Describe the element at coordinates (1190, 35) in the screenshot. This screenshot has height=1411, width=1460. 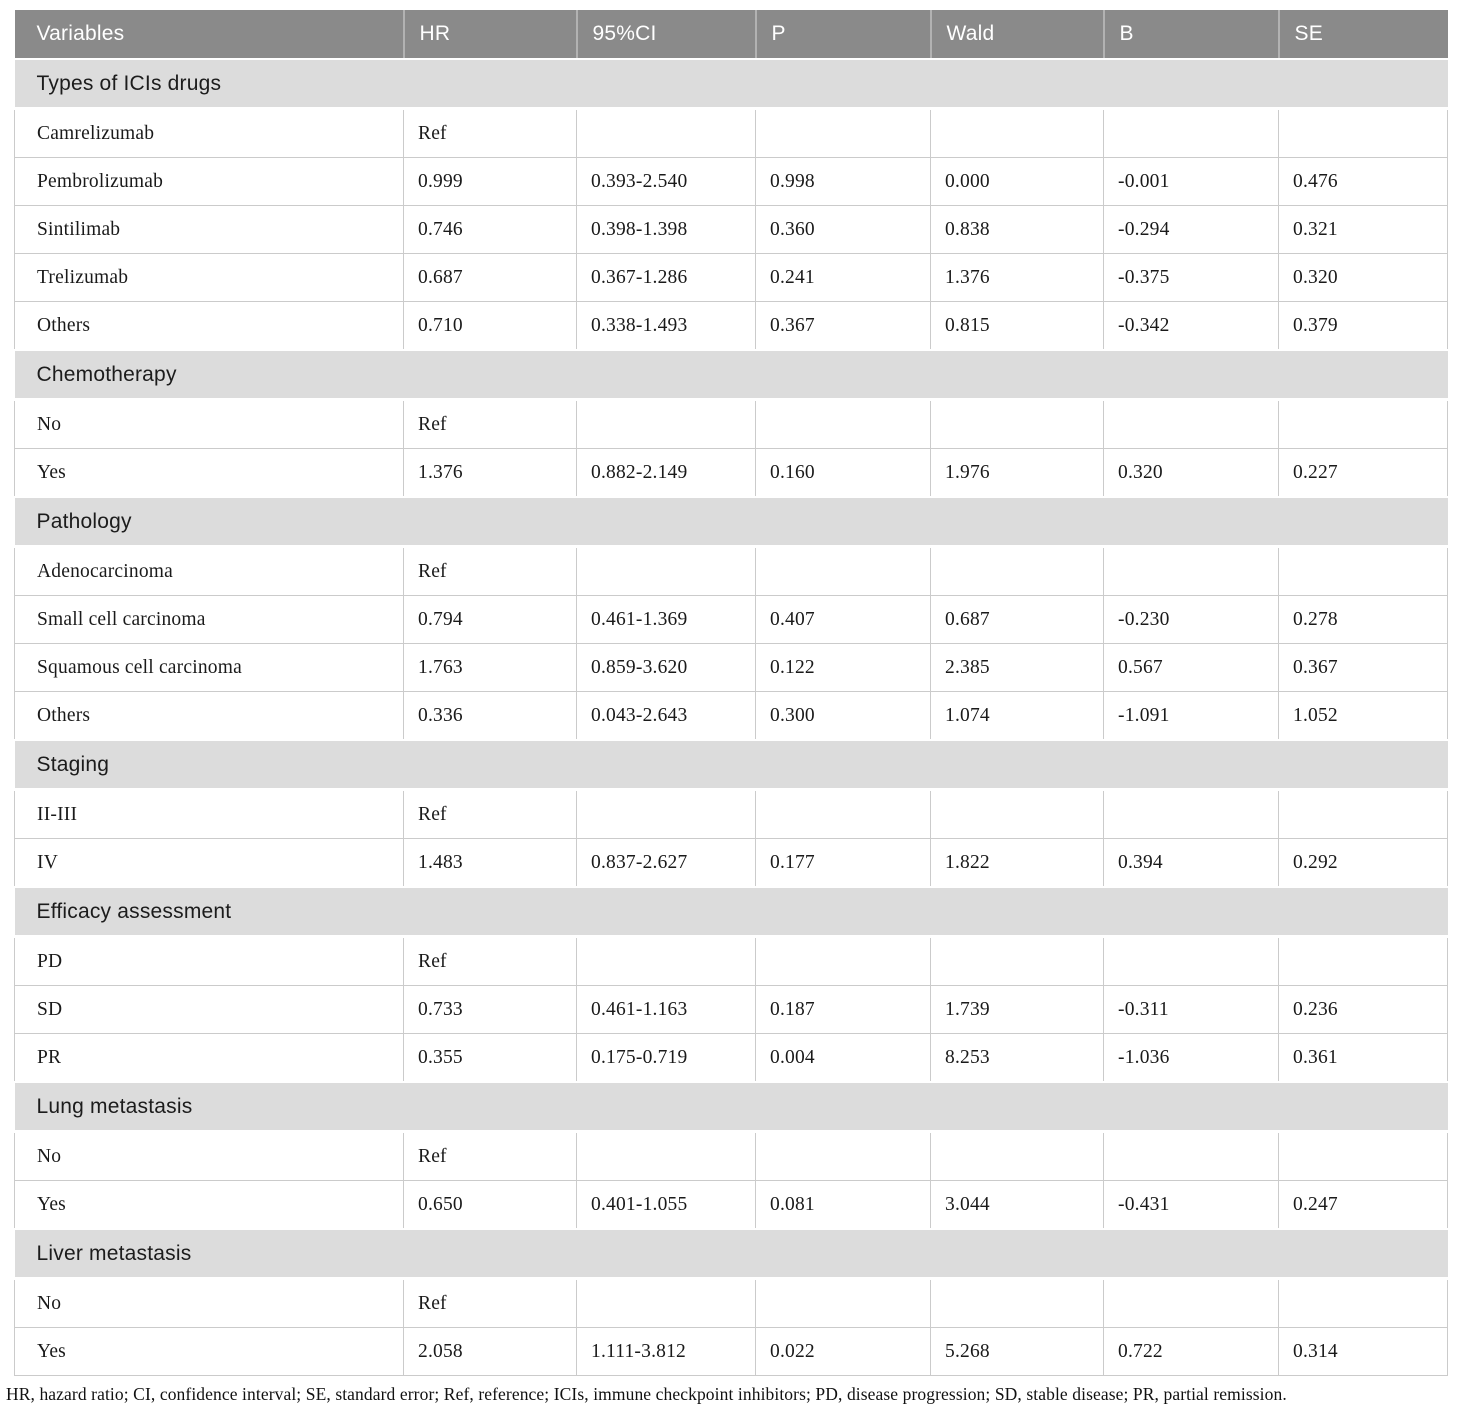
I see `column-header-b: B` at that location.